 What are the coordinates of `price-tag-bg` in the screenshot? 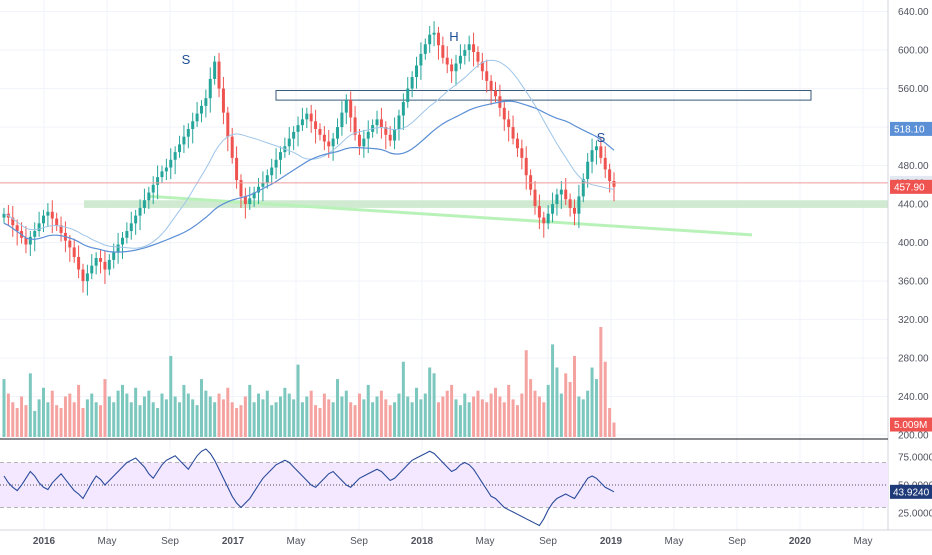 It's located at (911, 424).